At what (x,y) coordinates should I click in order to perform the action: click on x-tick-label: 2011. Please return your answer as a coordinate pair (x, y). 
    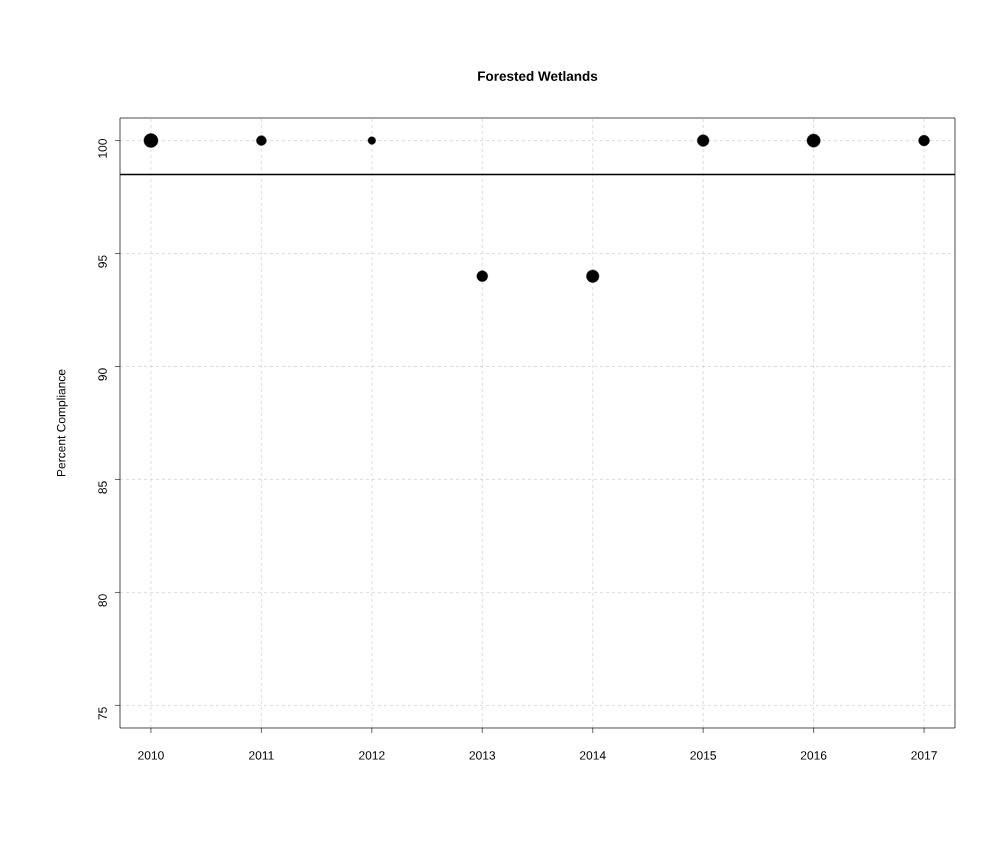
    Looking at the image, I should click on (261, 755).